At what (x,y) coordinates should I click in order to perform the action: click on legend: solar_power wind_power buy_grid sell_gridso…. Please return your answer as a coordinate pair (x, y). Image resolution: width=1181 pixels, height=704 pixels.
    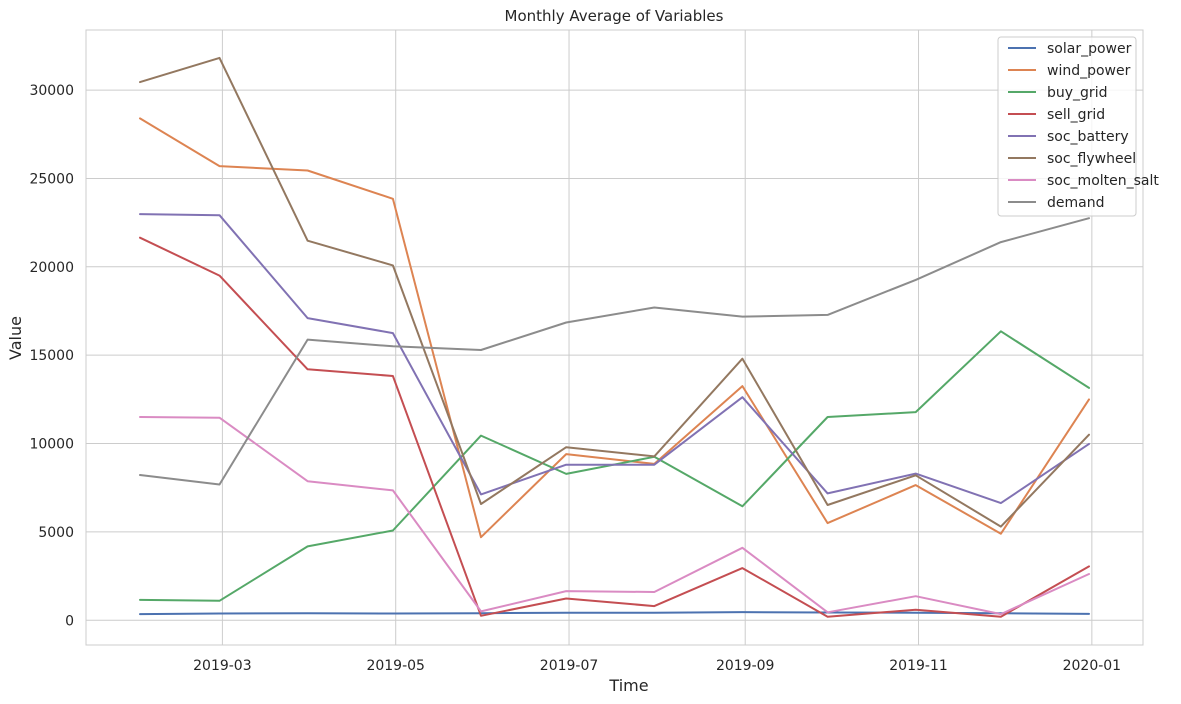
    Looking at the image, I should click on (1078, 126).